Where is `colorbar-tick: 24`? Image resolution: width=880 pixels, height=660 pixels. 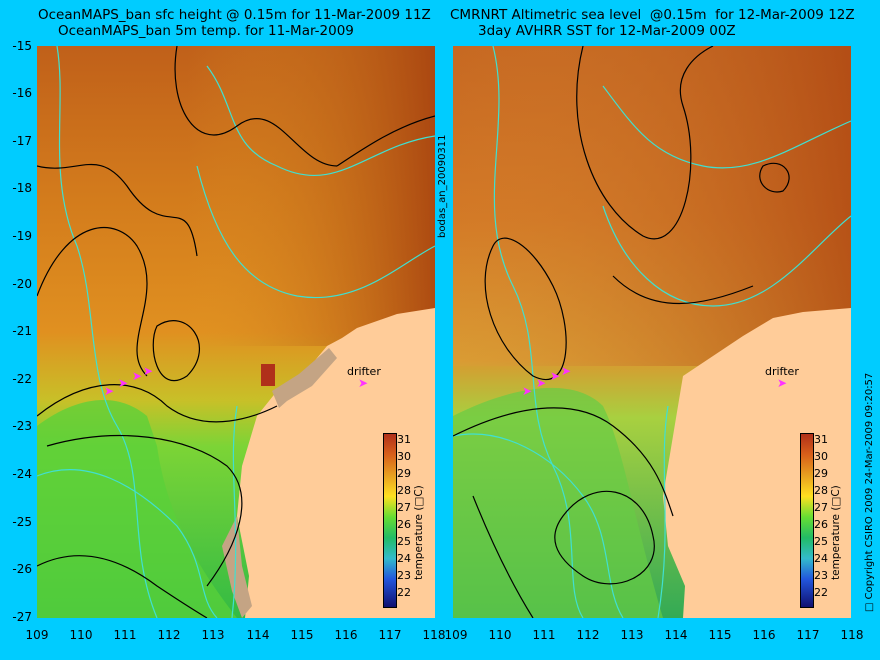
colorbar-tick: 24 is located at coordinates (821, 558).